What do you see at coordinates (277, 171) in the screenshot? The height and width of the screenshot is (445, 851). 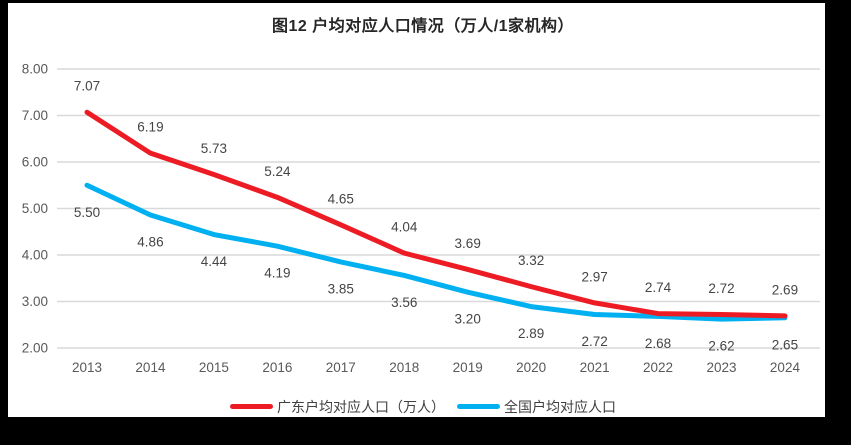 I see `data-label: 5.24` at bounding box center [277, 171].